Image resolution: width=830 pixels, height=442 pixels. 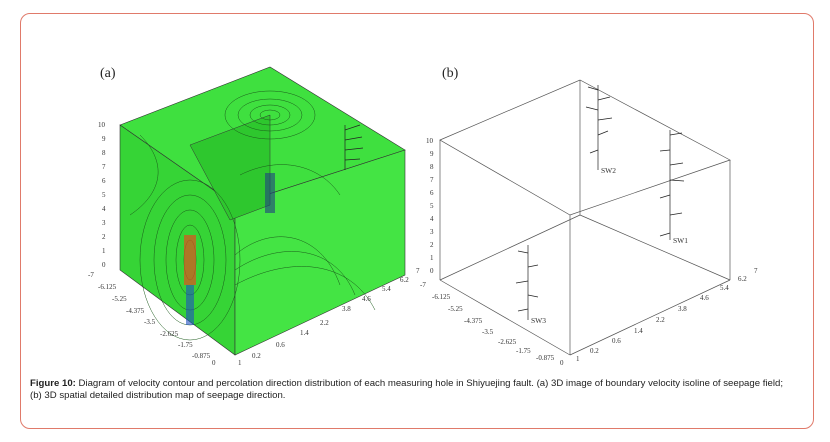 I want to click on high-velocity-zone, so click(x=190, y=260).